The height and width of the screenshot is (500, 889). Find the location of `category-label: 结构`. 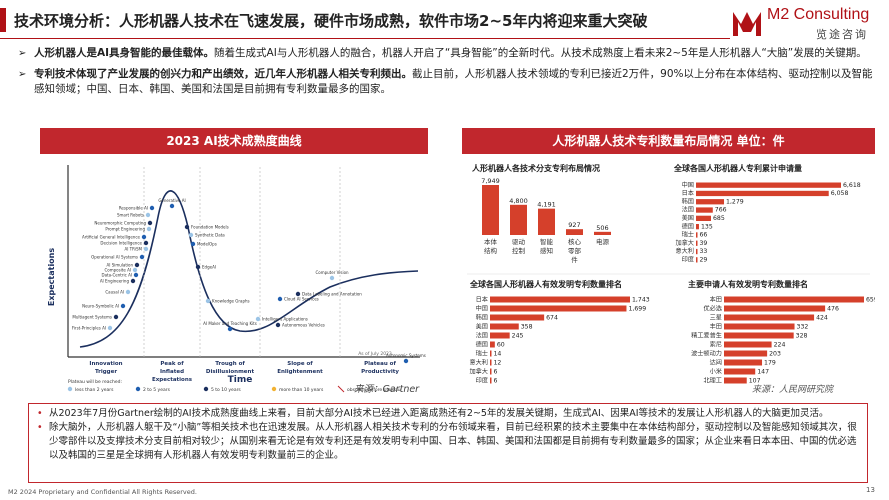

category-label: 结构 is located at coordinates (491, 250).